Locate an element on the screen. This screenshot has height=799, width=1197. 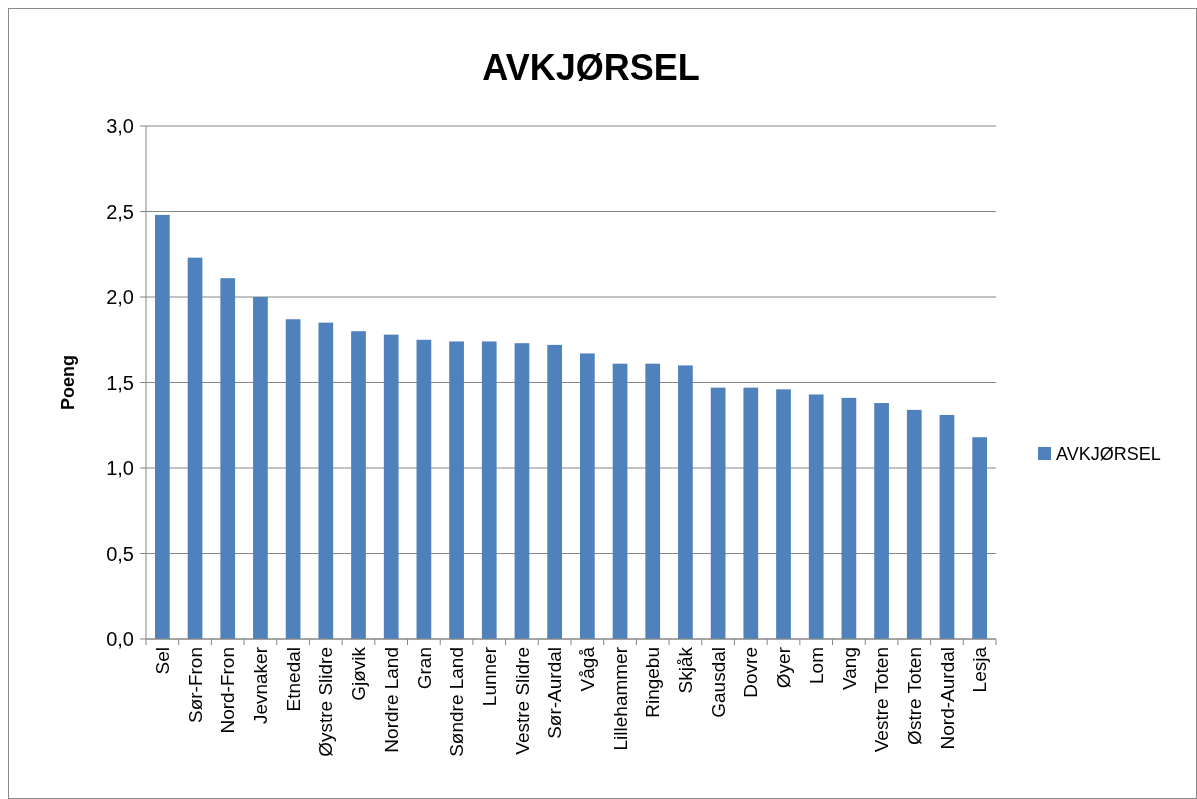
x-tick-label: Lillehammer is located at coordinates (620, 698).